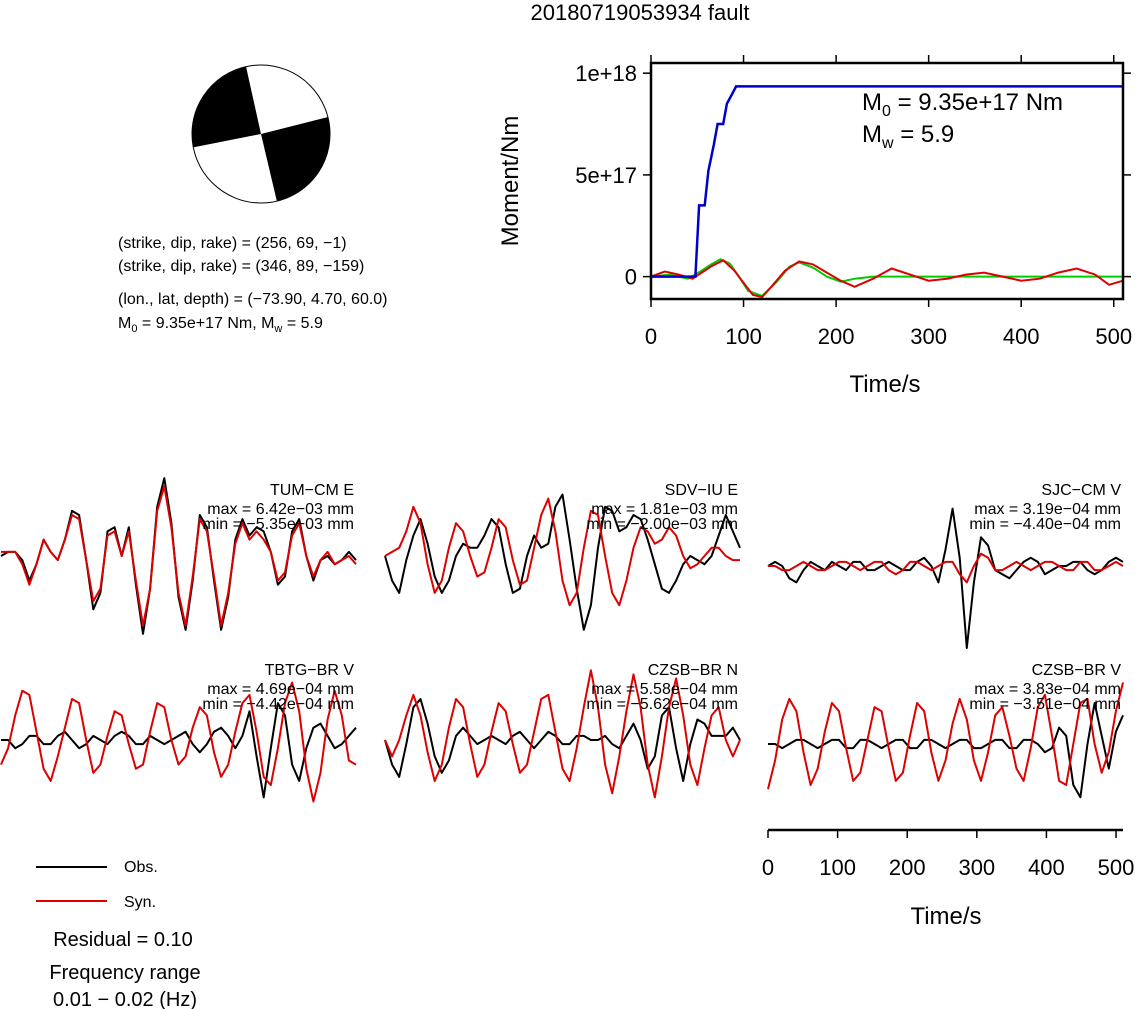 Image resolution: width=1139 pixels, height=1009 pixels. I want to click on moment-annotation-mw: Mw = 5.9, so click(908, 136).